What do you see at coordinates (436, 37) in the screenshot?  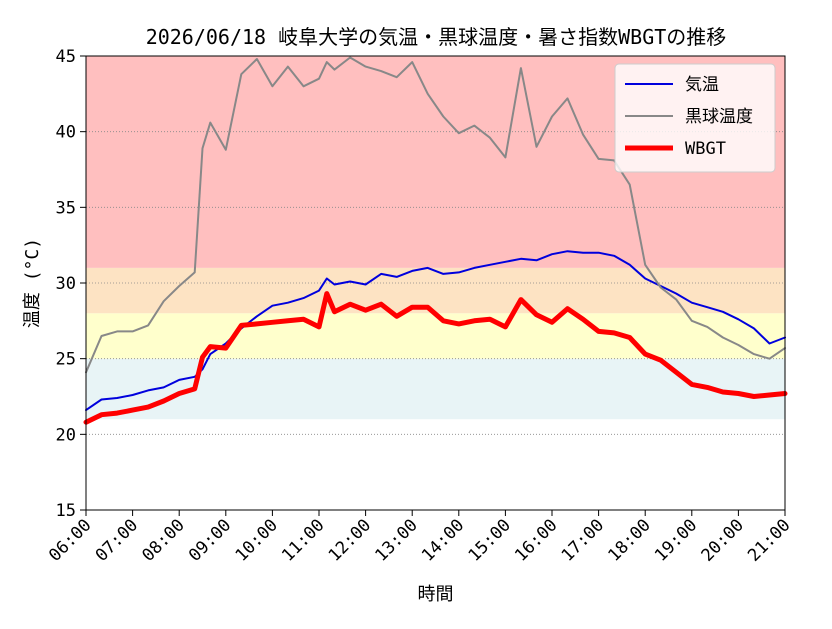 I see `chart-title: 2026/06/18 岐阜大学の気温・黒球温度・暑さ指数WBGTの推移` at bounding box center [436, 37].